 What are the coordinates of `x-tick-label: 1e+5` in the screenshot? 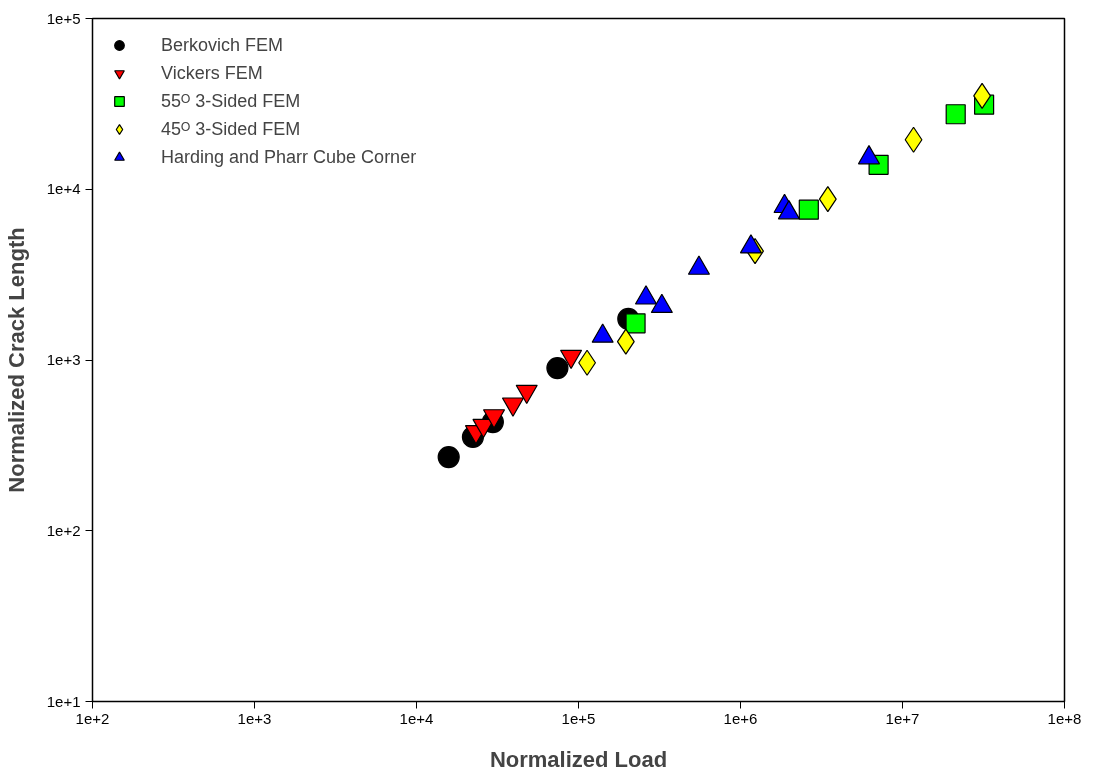 It's located at (578, 718).